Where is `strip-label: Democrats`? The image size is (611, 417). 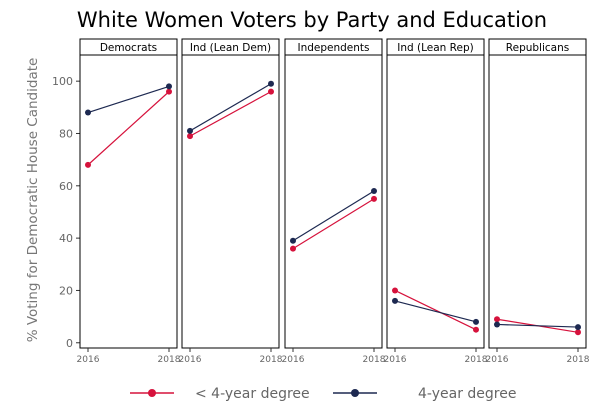
strip-label: Democrats is located at coordinates (128, 48).